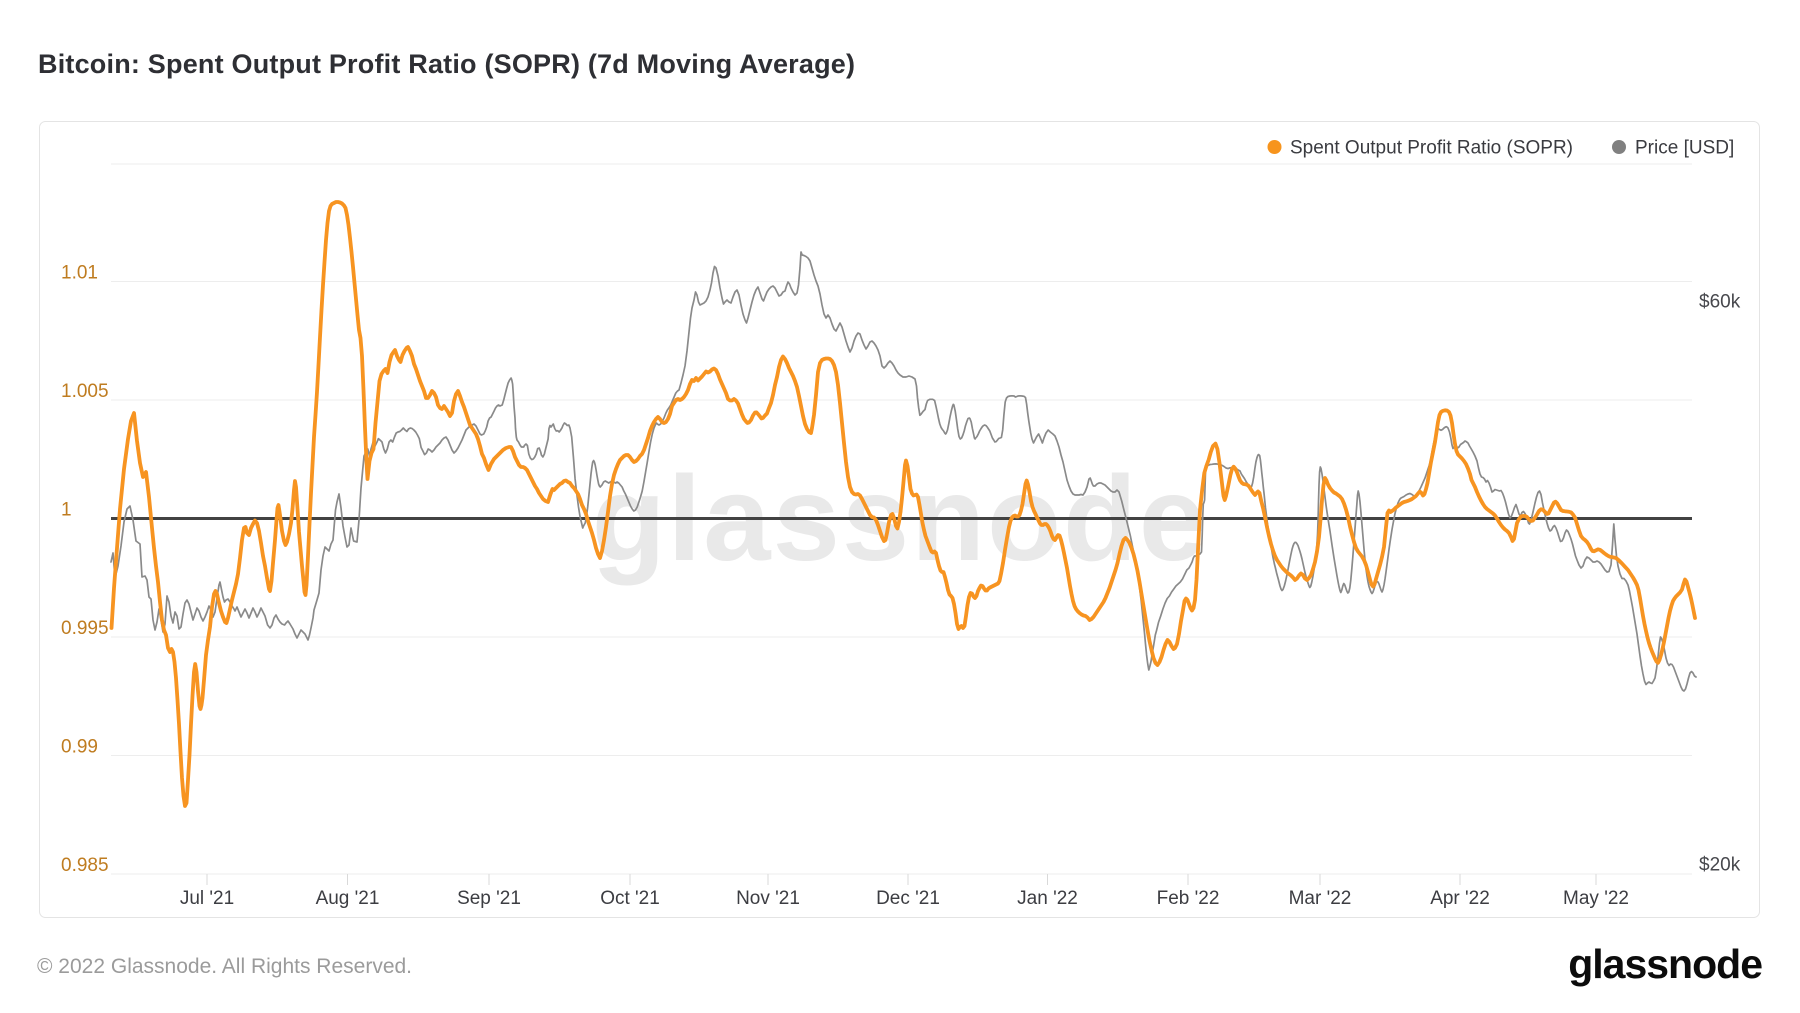  Describe the element at coordinates (1431, 148) in the screenshot. I see `svg-text:Spent Output Profit Ratio (SOP: Spent Output Profit Ratio (SOPR)` at that location.